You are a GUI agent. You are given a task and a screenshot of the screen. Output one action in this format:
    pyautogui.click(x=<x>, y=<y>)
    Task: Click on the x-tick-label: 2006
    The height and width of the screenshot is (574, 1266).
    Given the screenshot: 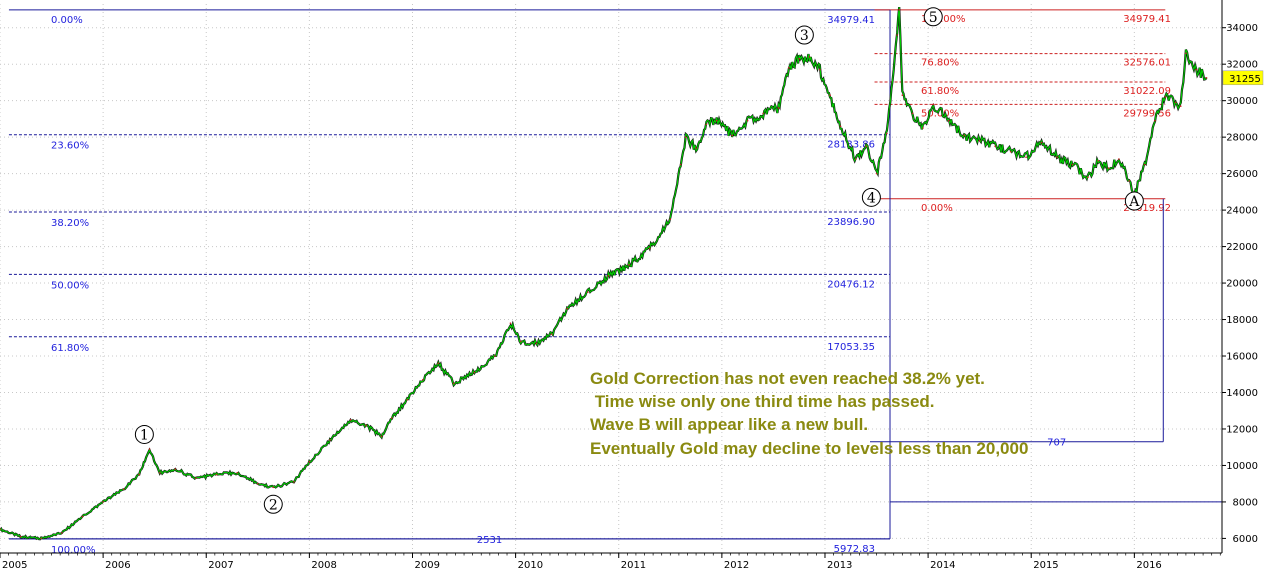 What is the action you would take?
    pyautogui.click(x=117, y=565)
    